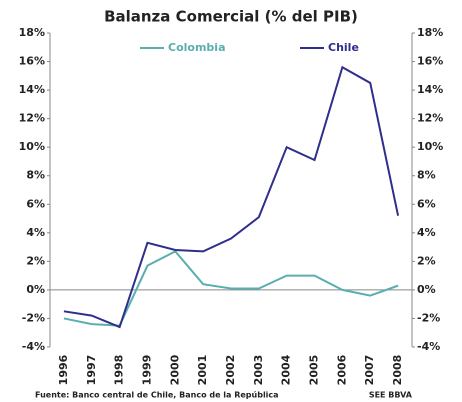 The image size is (462, 402). I want to click on y-tick-label: 4%, so click(35, 232).